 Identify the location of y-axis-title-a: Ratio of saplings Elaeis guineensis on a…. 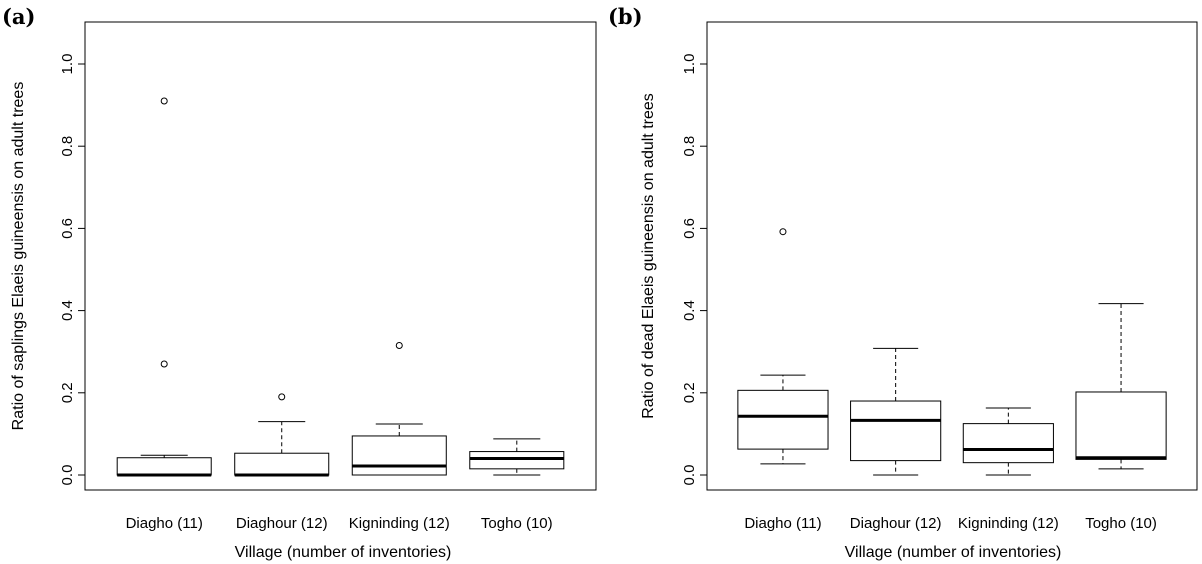
(18, 256).